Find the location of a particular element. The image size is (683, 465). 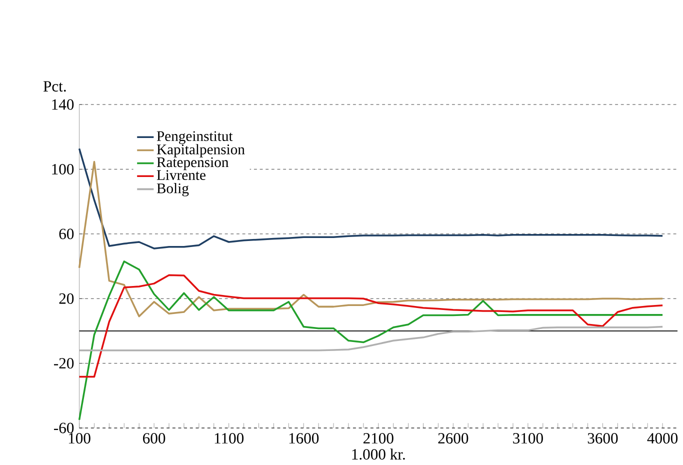

legend-label: Kapitalpension is located at coordinates (200, 151).